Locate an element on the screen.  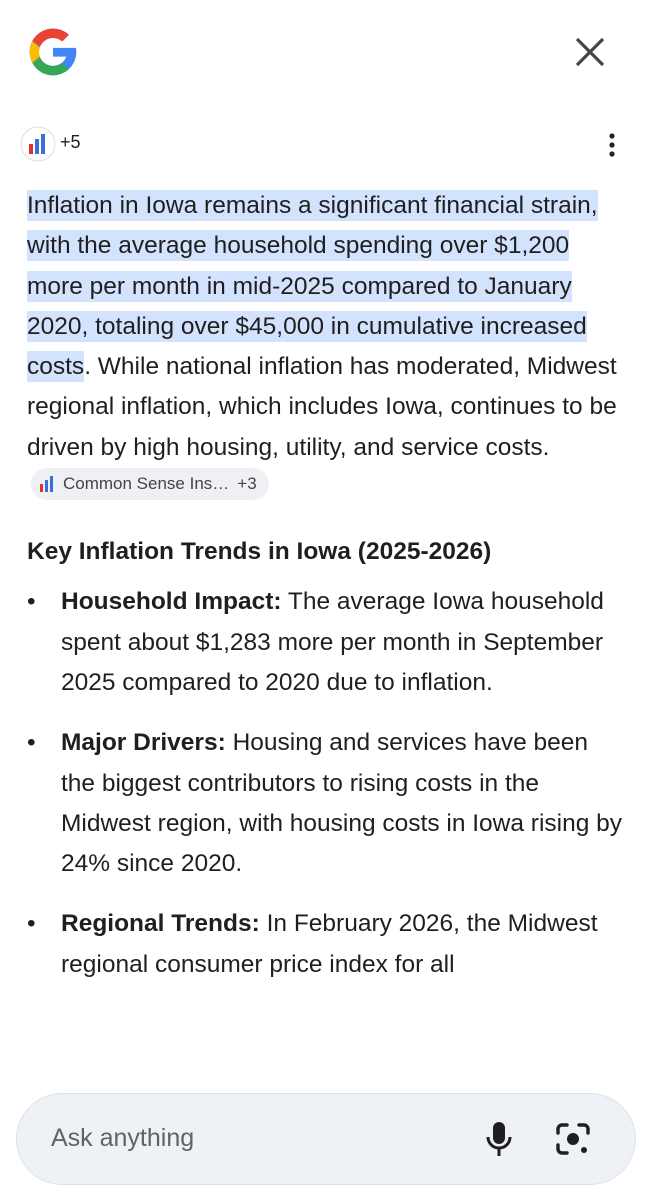
source-chip: Common Sense Ins… +3 is located at coordinates (150, 484).